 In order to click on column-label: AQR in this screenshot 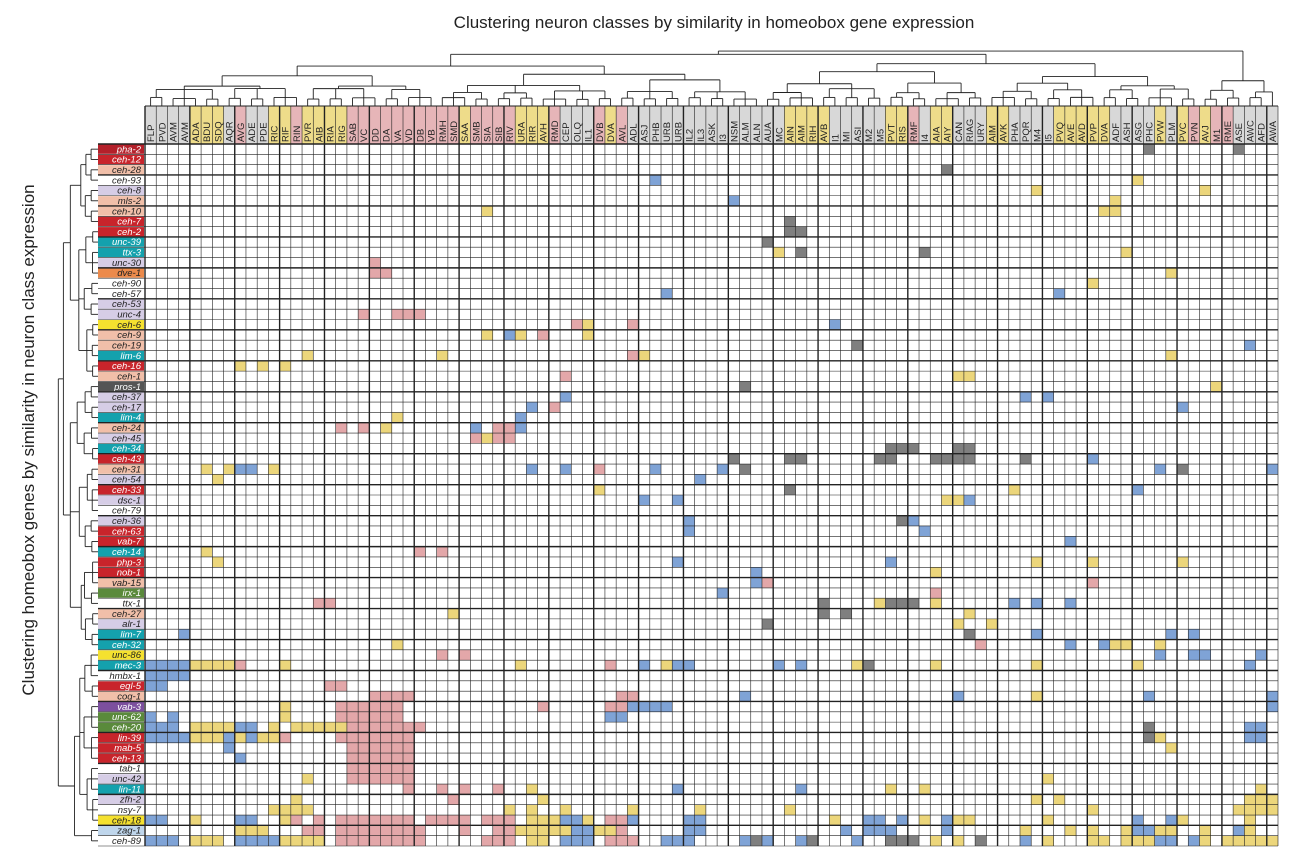, I will do `click(230, 131)`.